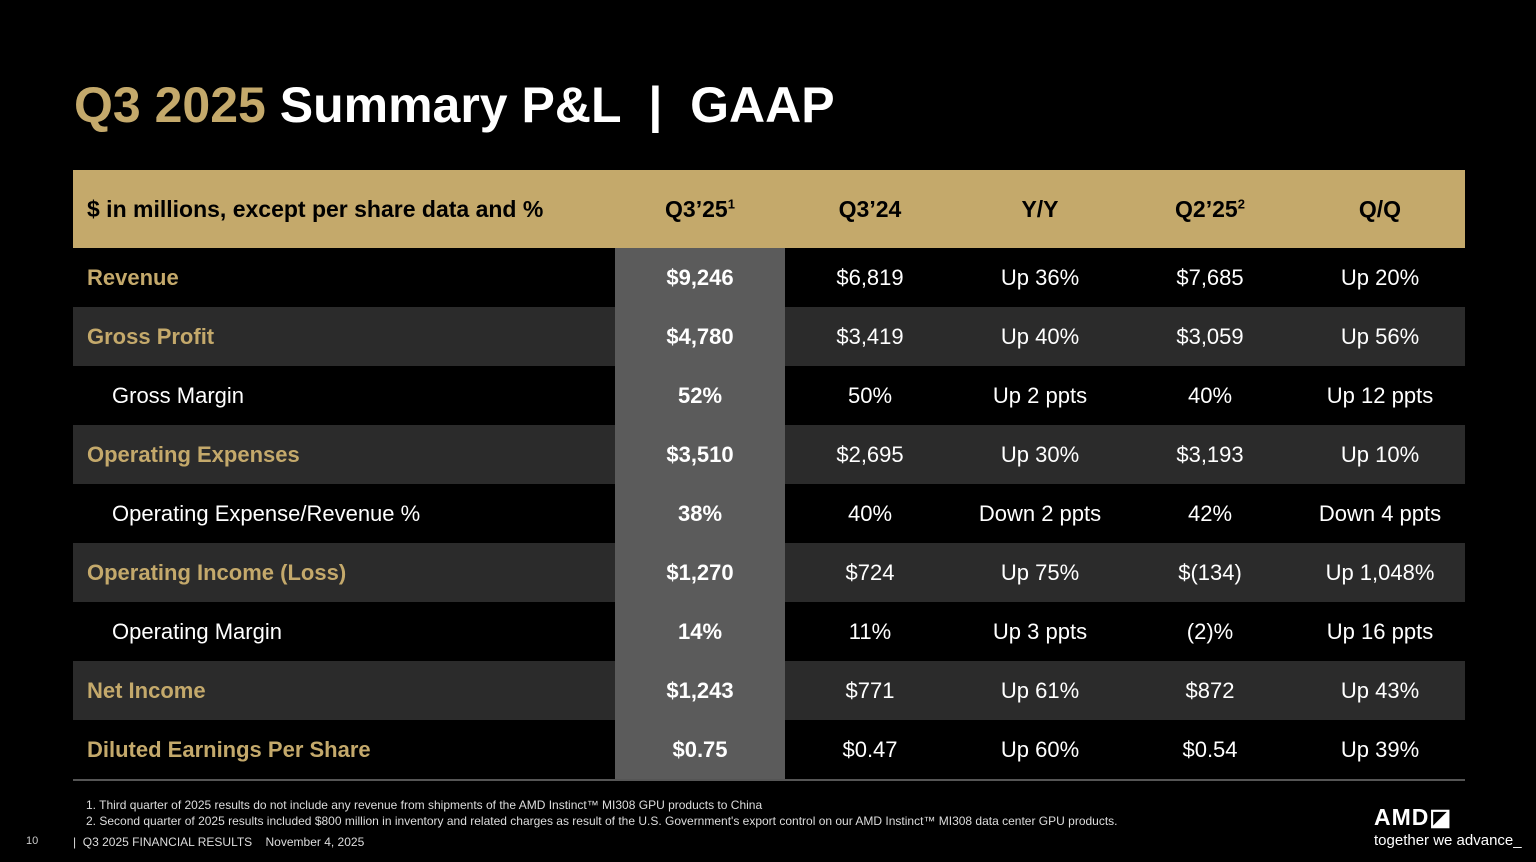 The height and width of the screenshot is (862, 1536). What do you see at coordinates (170, 105) in the screenshot?
I see `title-highlight: Q3 2025` at bounding box center [170, 105].